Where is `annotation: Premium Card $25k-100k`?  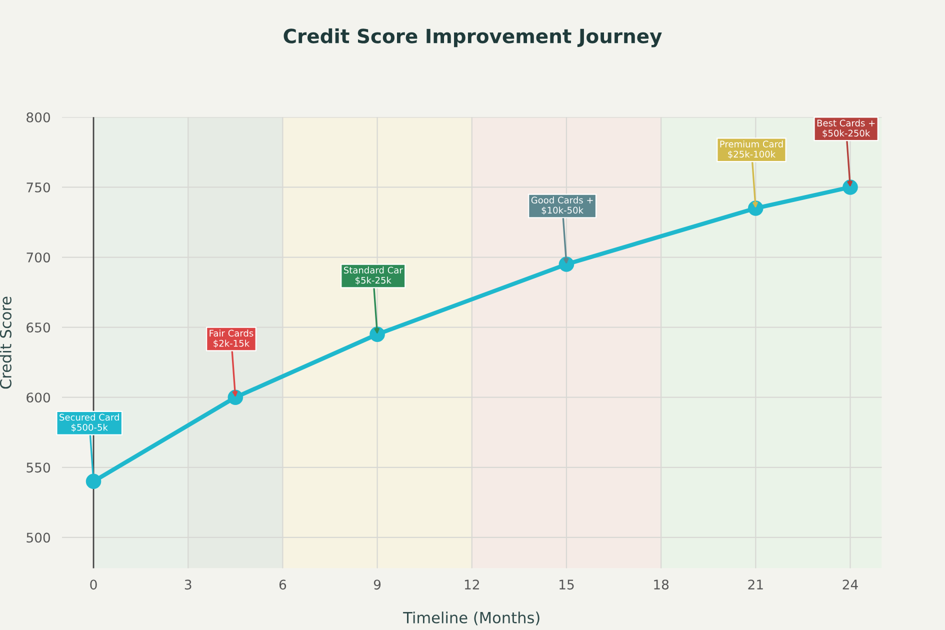 annotation: Premium Card $25k-100k is located at coordinates (751, 149).